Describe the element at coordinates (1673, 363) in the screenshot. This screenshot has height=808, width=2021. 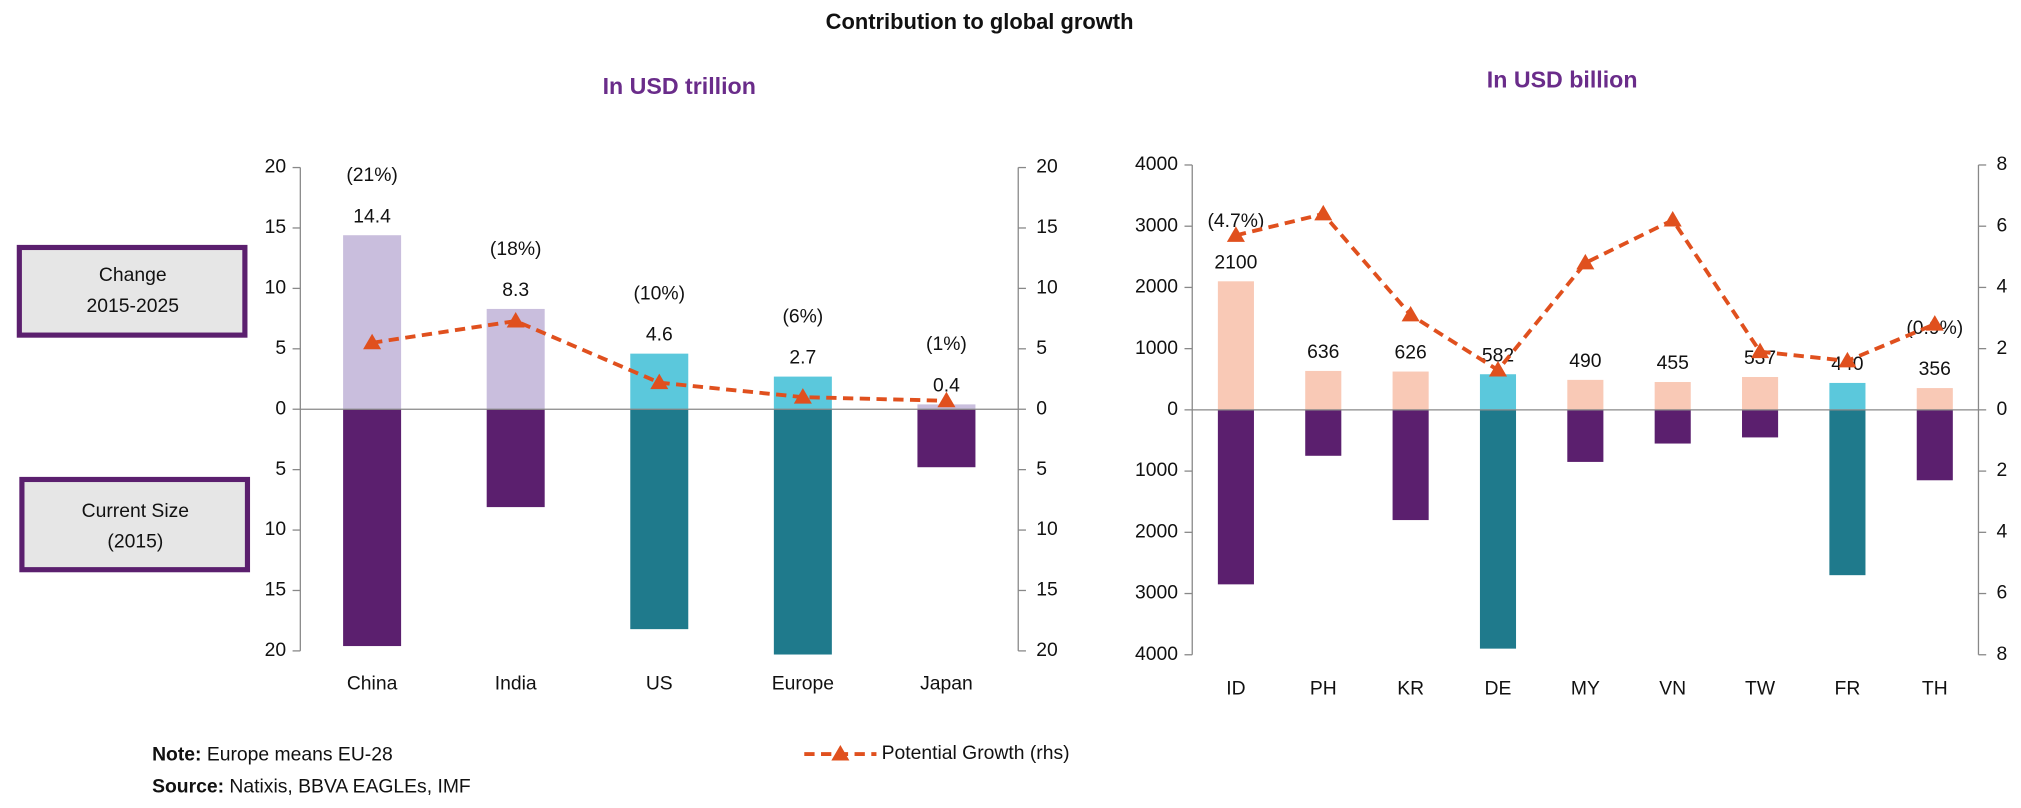
I see `data-label: 455` at that location.